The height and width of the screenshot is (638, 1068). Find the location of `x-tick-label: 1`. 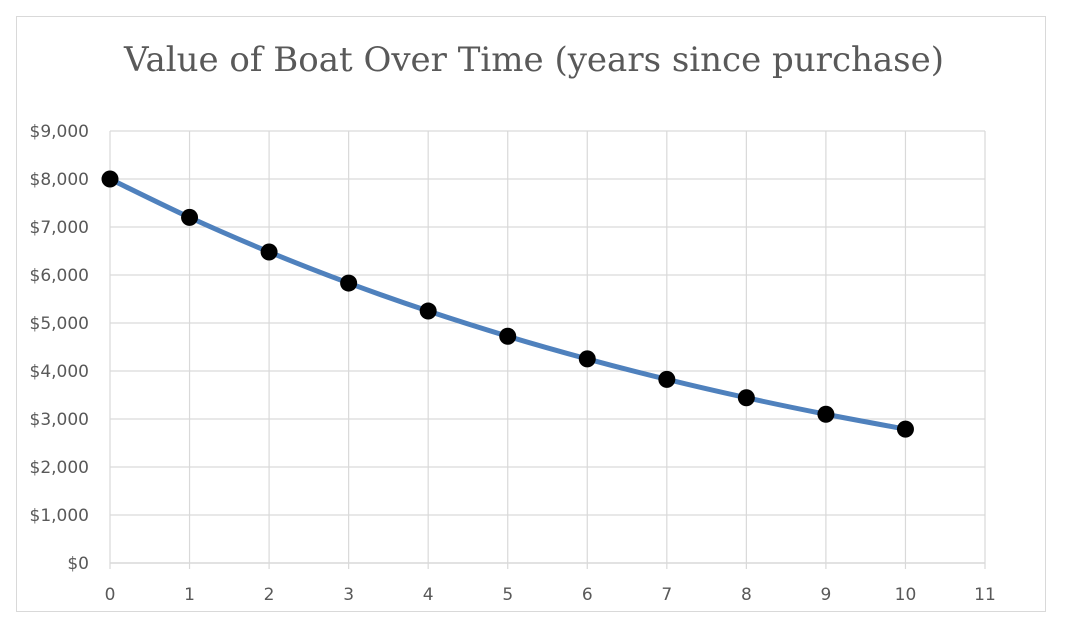

x-tick-label: 1 is located at coordinates (189, 595).